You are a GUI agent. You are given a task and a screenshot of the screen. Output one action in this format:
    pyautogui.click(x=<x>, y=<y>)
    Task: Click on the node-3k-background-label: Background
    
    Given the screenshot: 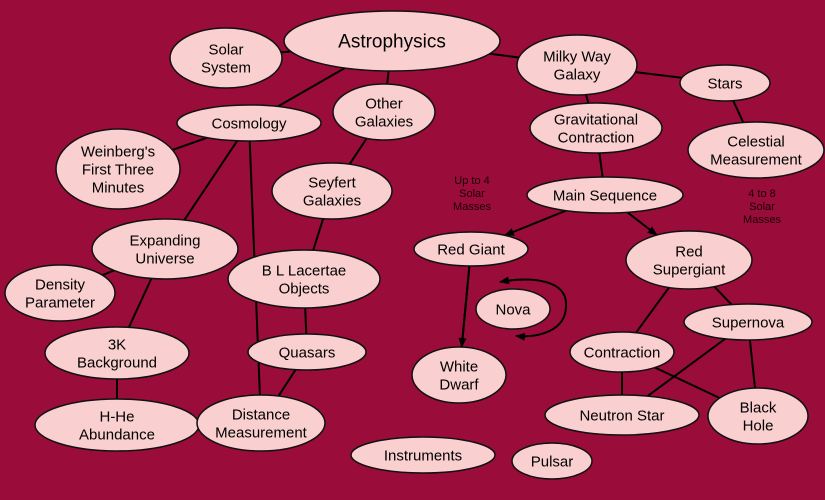 What is the action you would take?
    pyautogui.click(x=117, y=362)
    